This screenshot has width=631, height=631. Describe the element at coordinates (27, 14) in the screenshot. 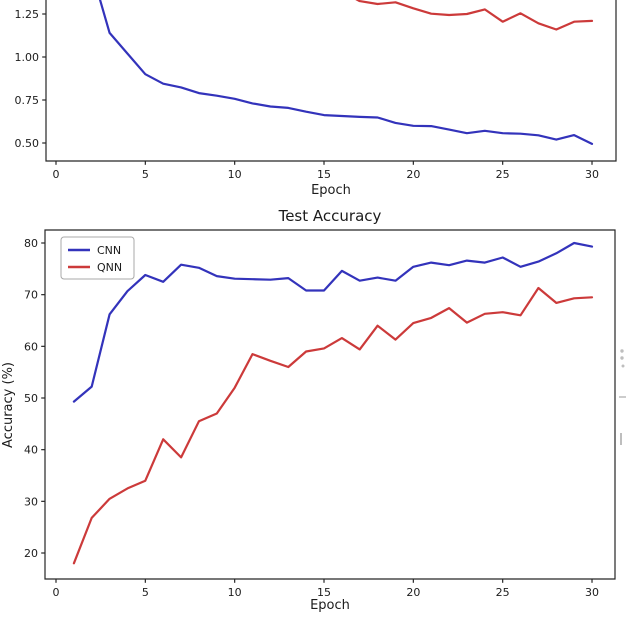

I see `ytick-label: 1.25` at that location.